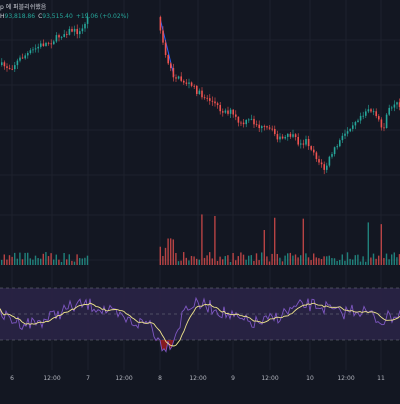  I want to click on time-axis-label: 10, so click(310, 378).